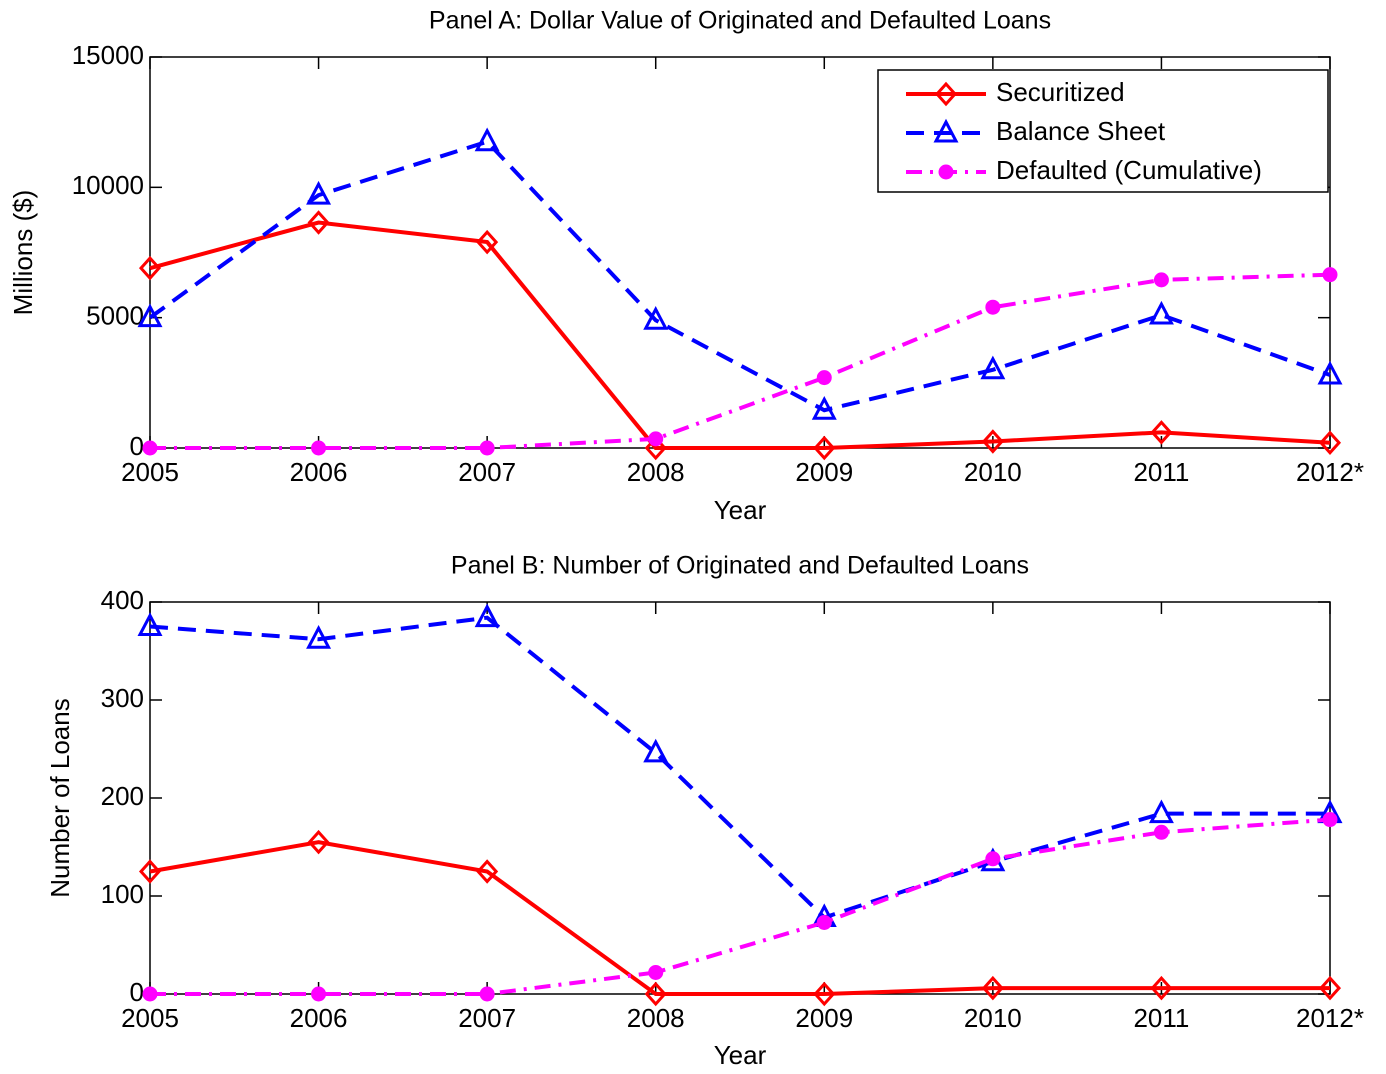  What do you see at coordinates (60, 797) in the screenshot?
I see `y-axis-label: Number of Loans` at bounding box center [60, 797].